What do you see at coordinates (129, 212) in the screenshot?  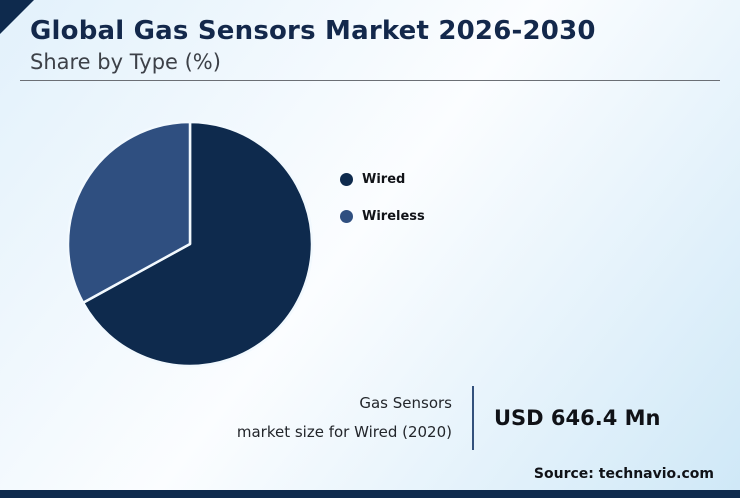 I see `pie-slice-wireless` at bounding box center [129, 212].